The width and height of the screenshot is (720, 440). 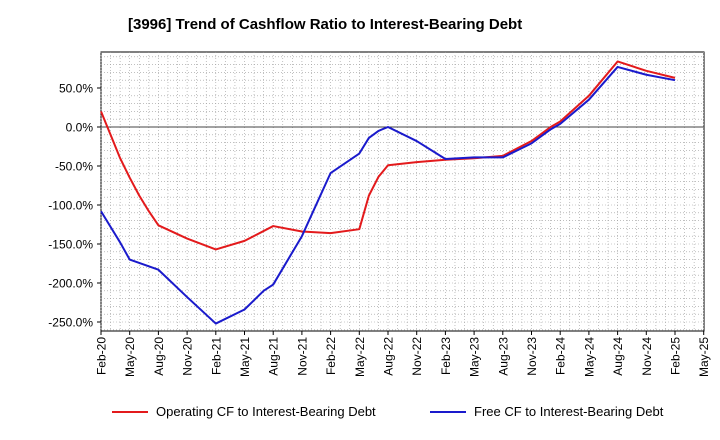 I want to click on x-tick-label: May-20, so click(x=130, y=357).